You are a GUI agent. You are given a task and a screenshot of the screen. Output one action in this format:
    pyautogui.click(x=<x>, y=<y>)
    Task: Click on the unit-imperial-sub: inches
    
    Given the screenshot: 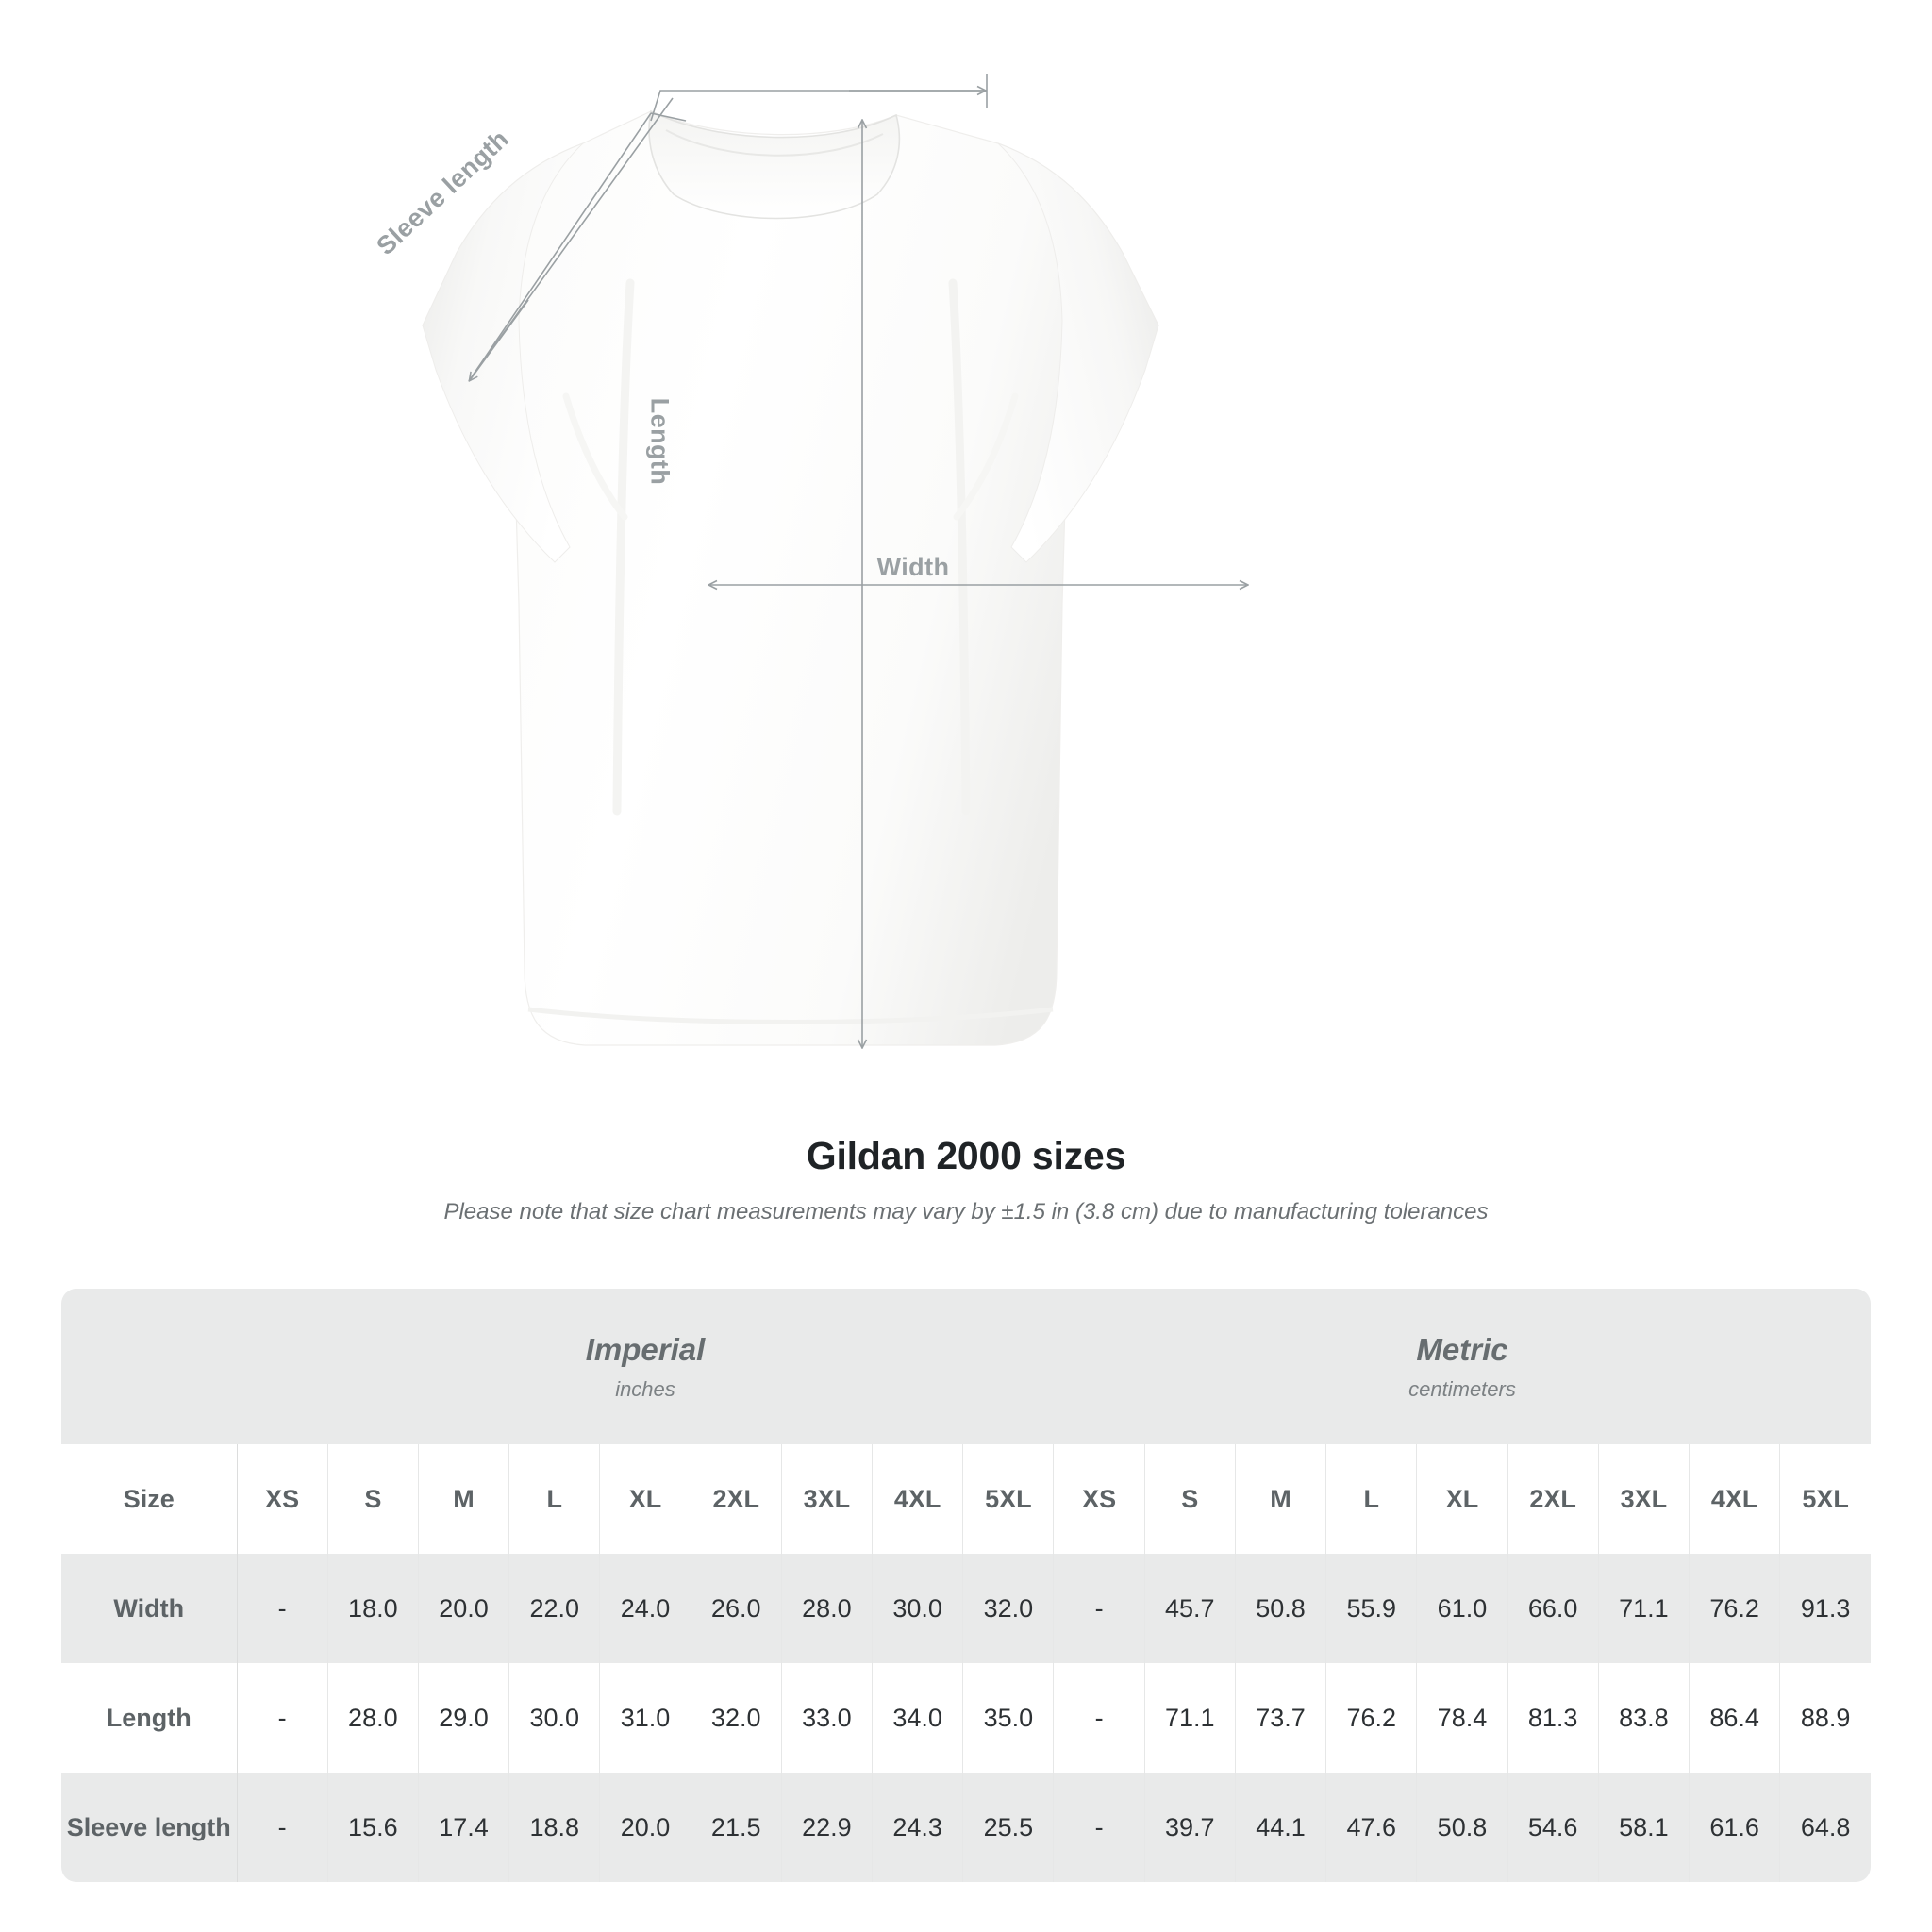 What is the action you would take?
    pyautogui.click(x=645, y=1388)
    